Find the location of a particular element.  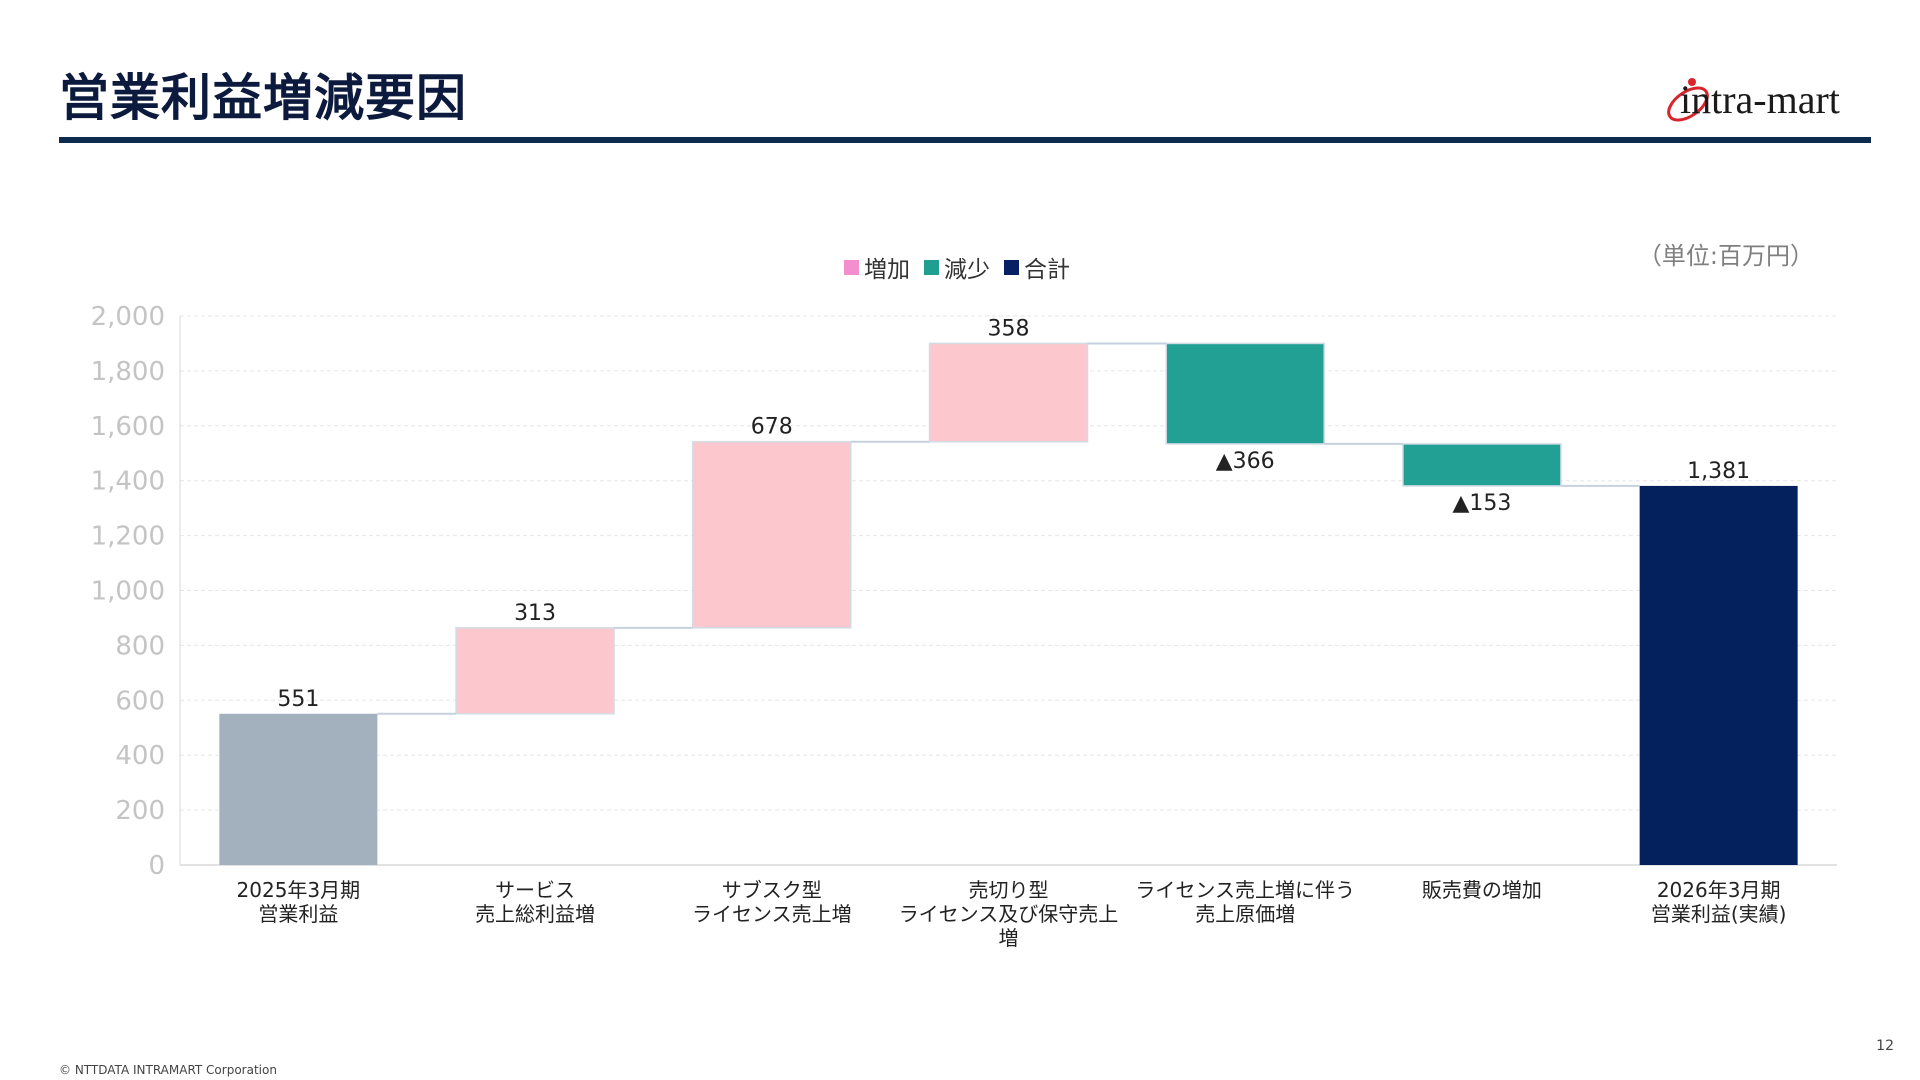

x-category-label: 2025年3月期 営業利益 is located at coordinates (298, 902).